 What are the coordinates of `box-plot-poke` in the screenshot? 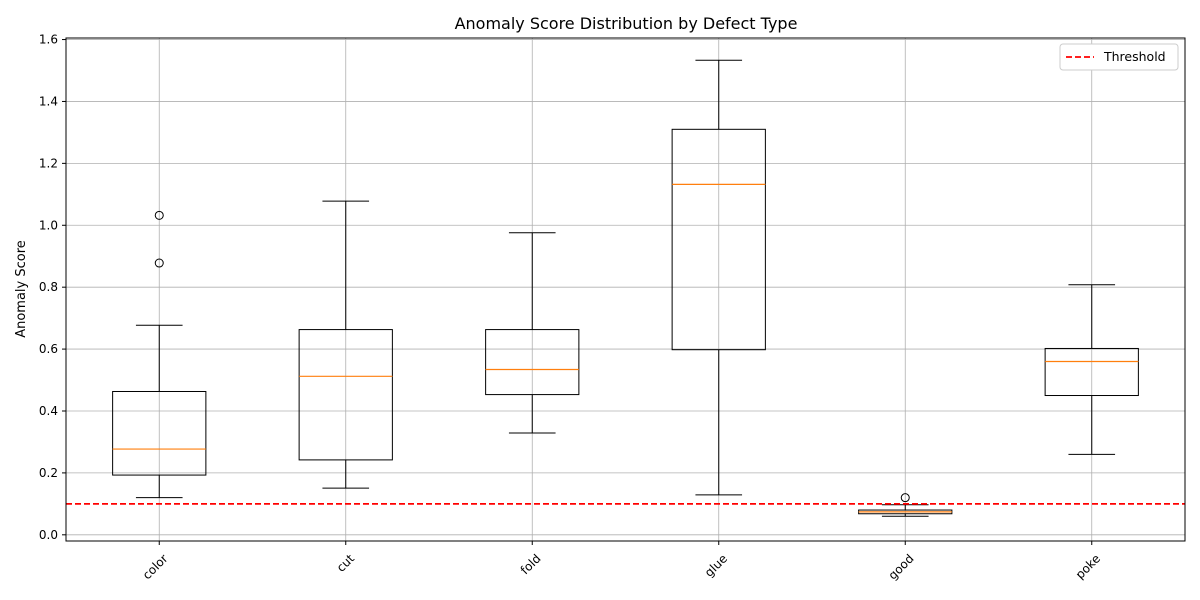 It's located at (1091, 369).